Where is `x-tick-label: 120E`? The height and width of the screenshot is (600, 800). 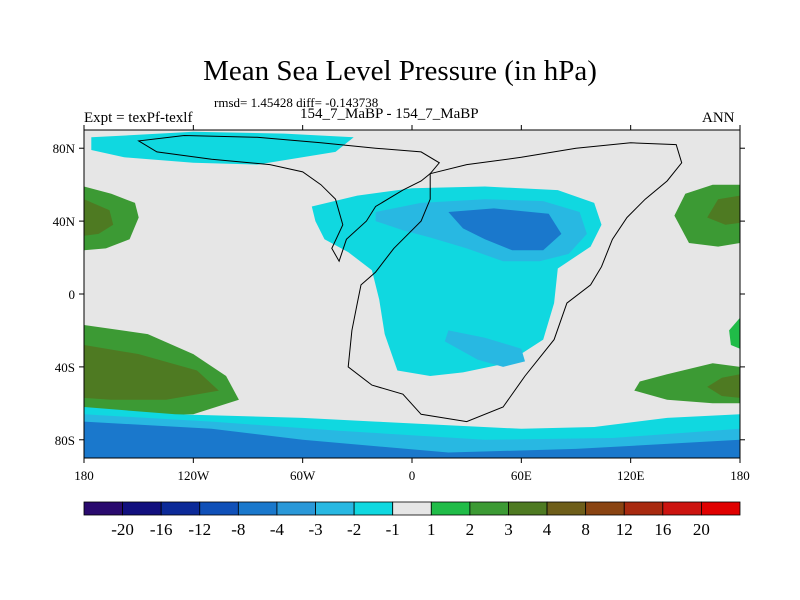 x-tick-label: 120E is located at coordinates (631, 475).